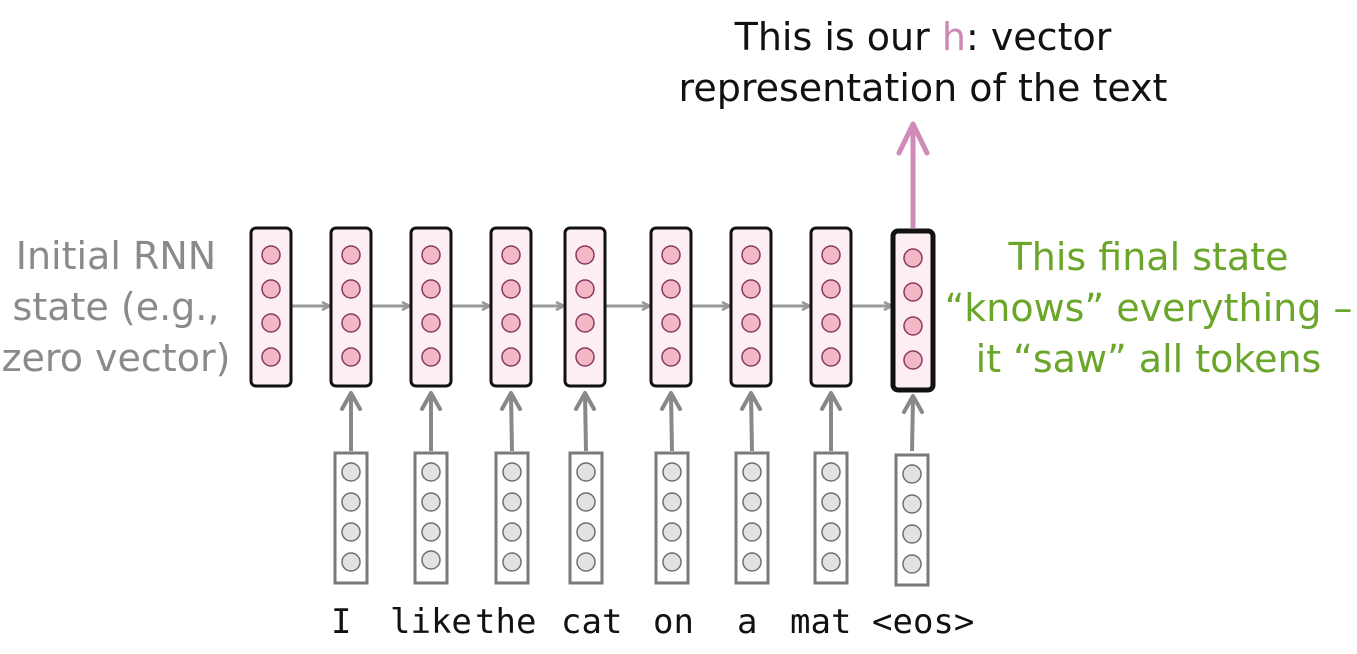 This screenshot has height=654, width=1357. I want to click on output-caption-line1: This is our h: vector, so click(923, 37).